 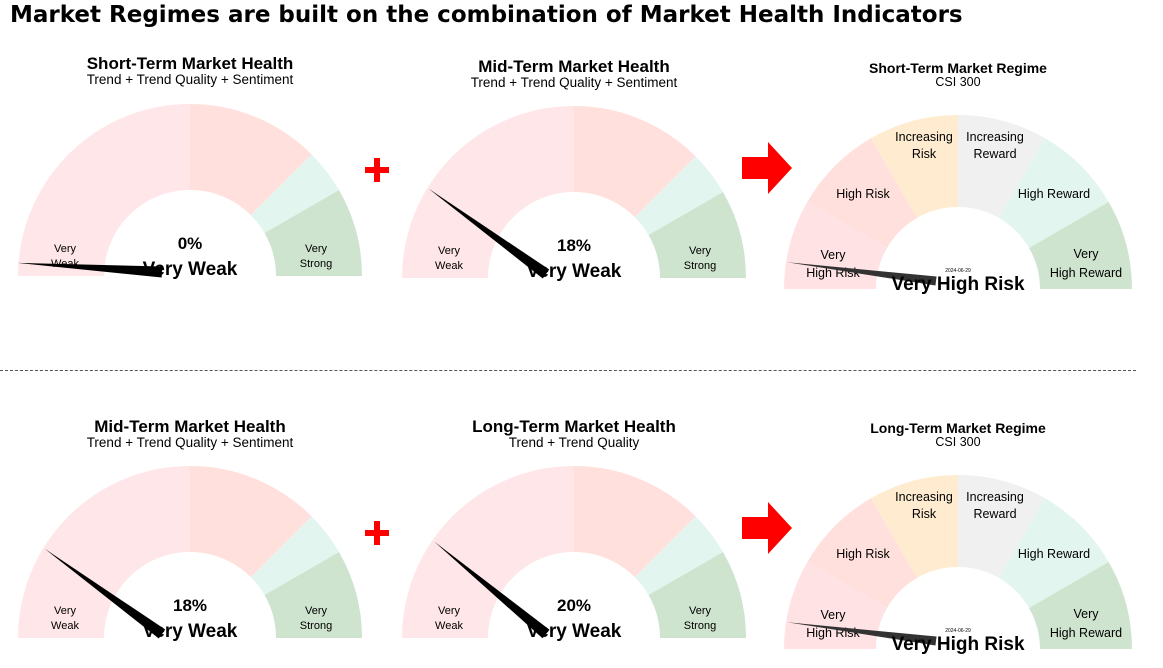 What do you see at coordinates (574, 426) in the screenshot?
I see `gauge-title: Long-Term Market Health` at bounding box center [574, 426].